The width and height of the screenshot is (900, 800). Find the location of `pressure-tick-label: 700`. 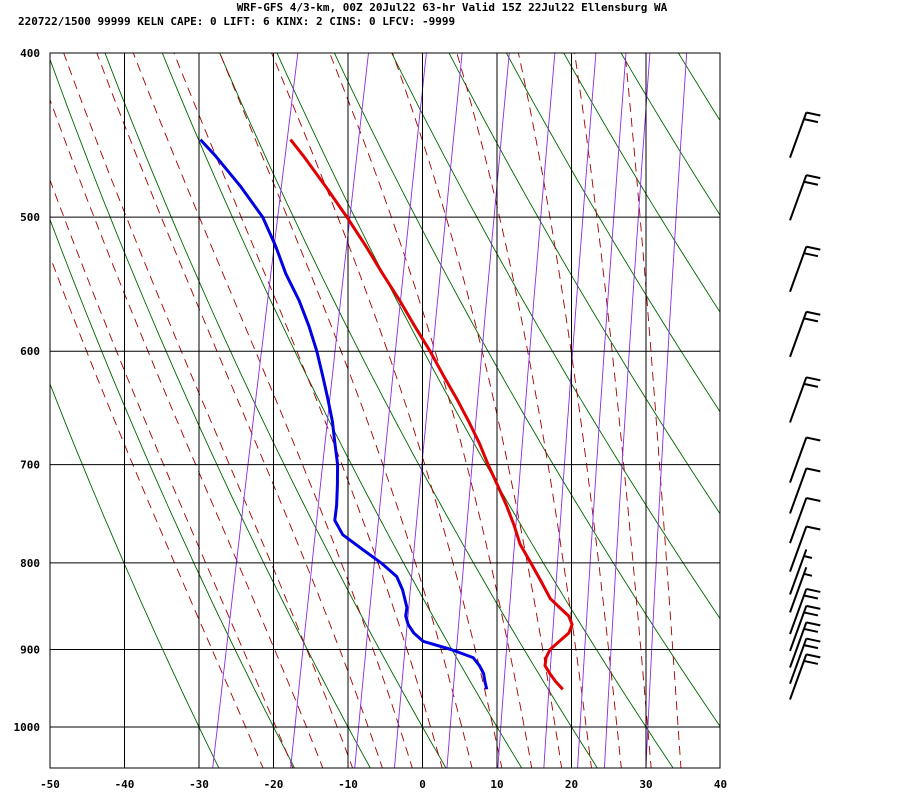

pressure-tick-label: 700 is located at coordinates (30, 465).